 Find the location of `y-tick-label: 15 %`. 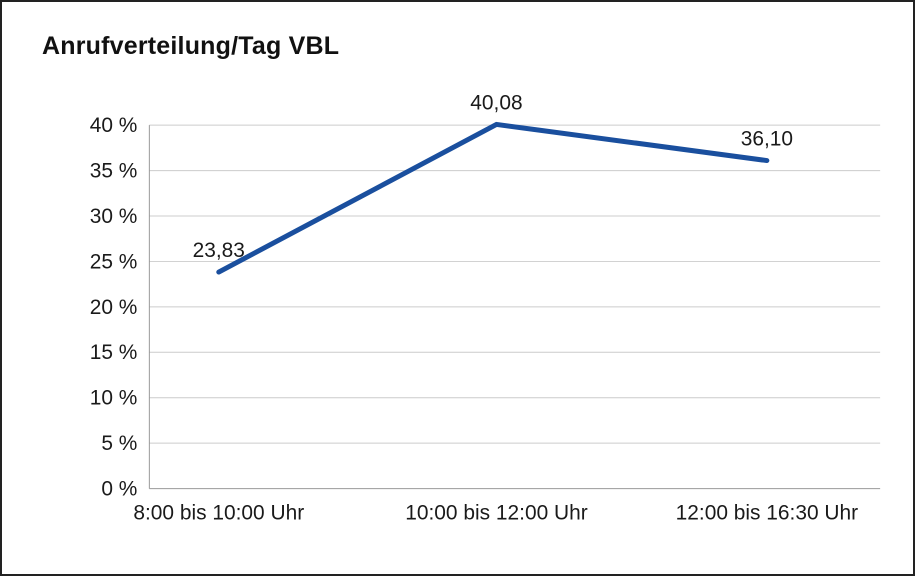

y-tick-label: 15 % is located at coordinates (114, 352).